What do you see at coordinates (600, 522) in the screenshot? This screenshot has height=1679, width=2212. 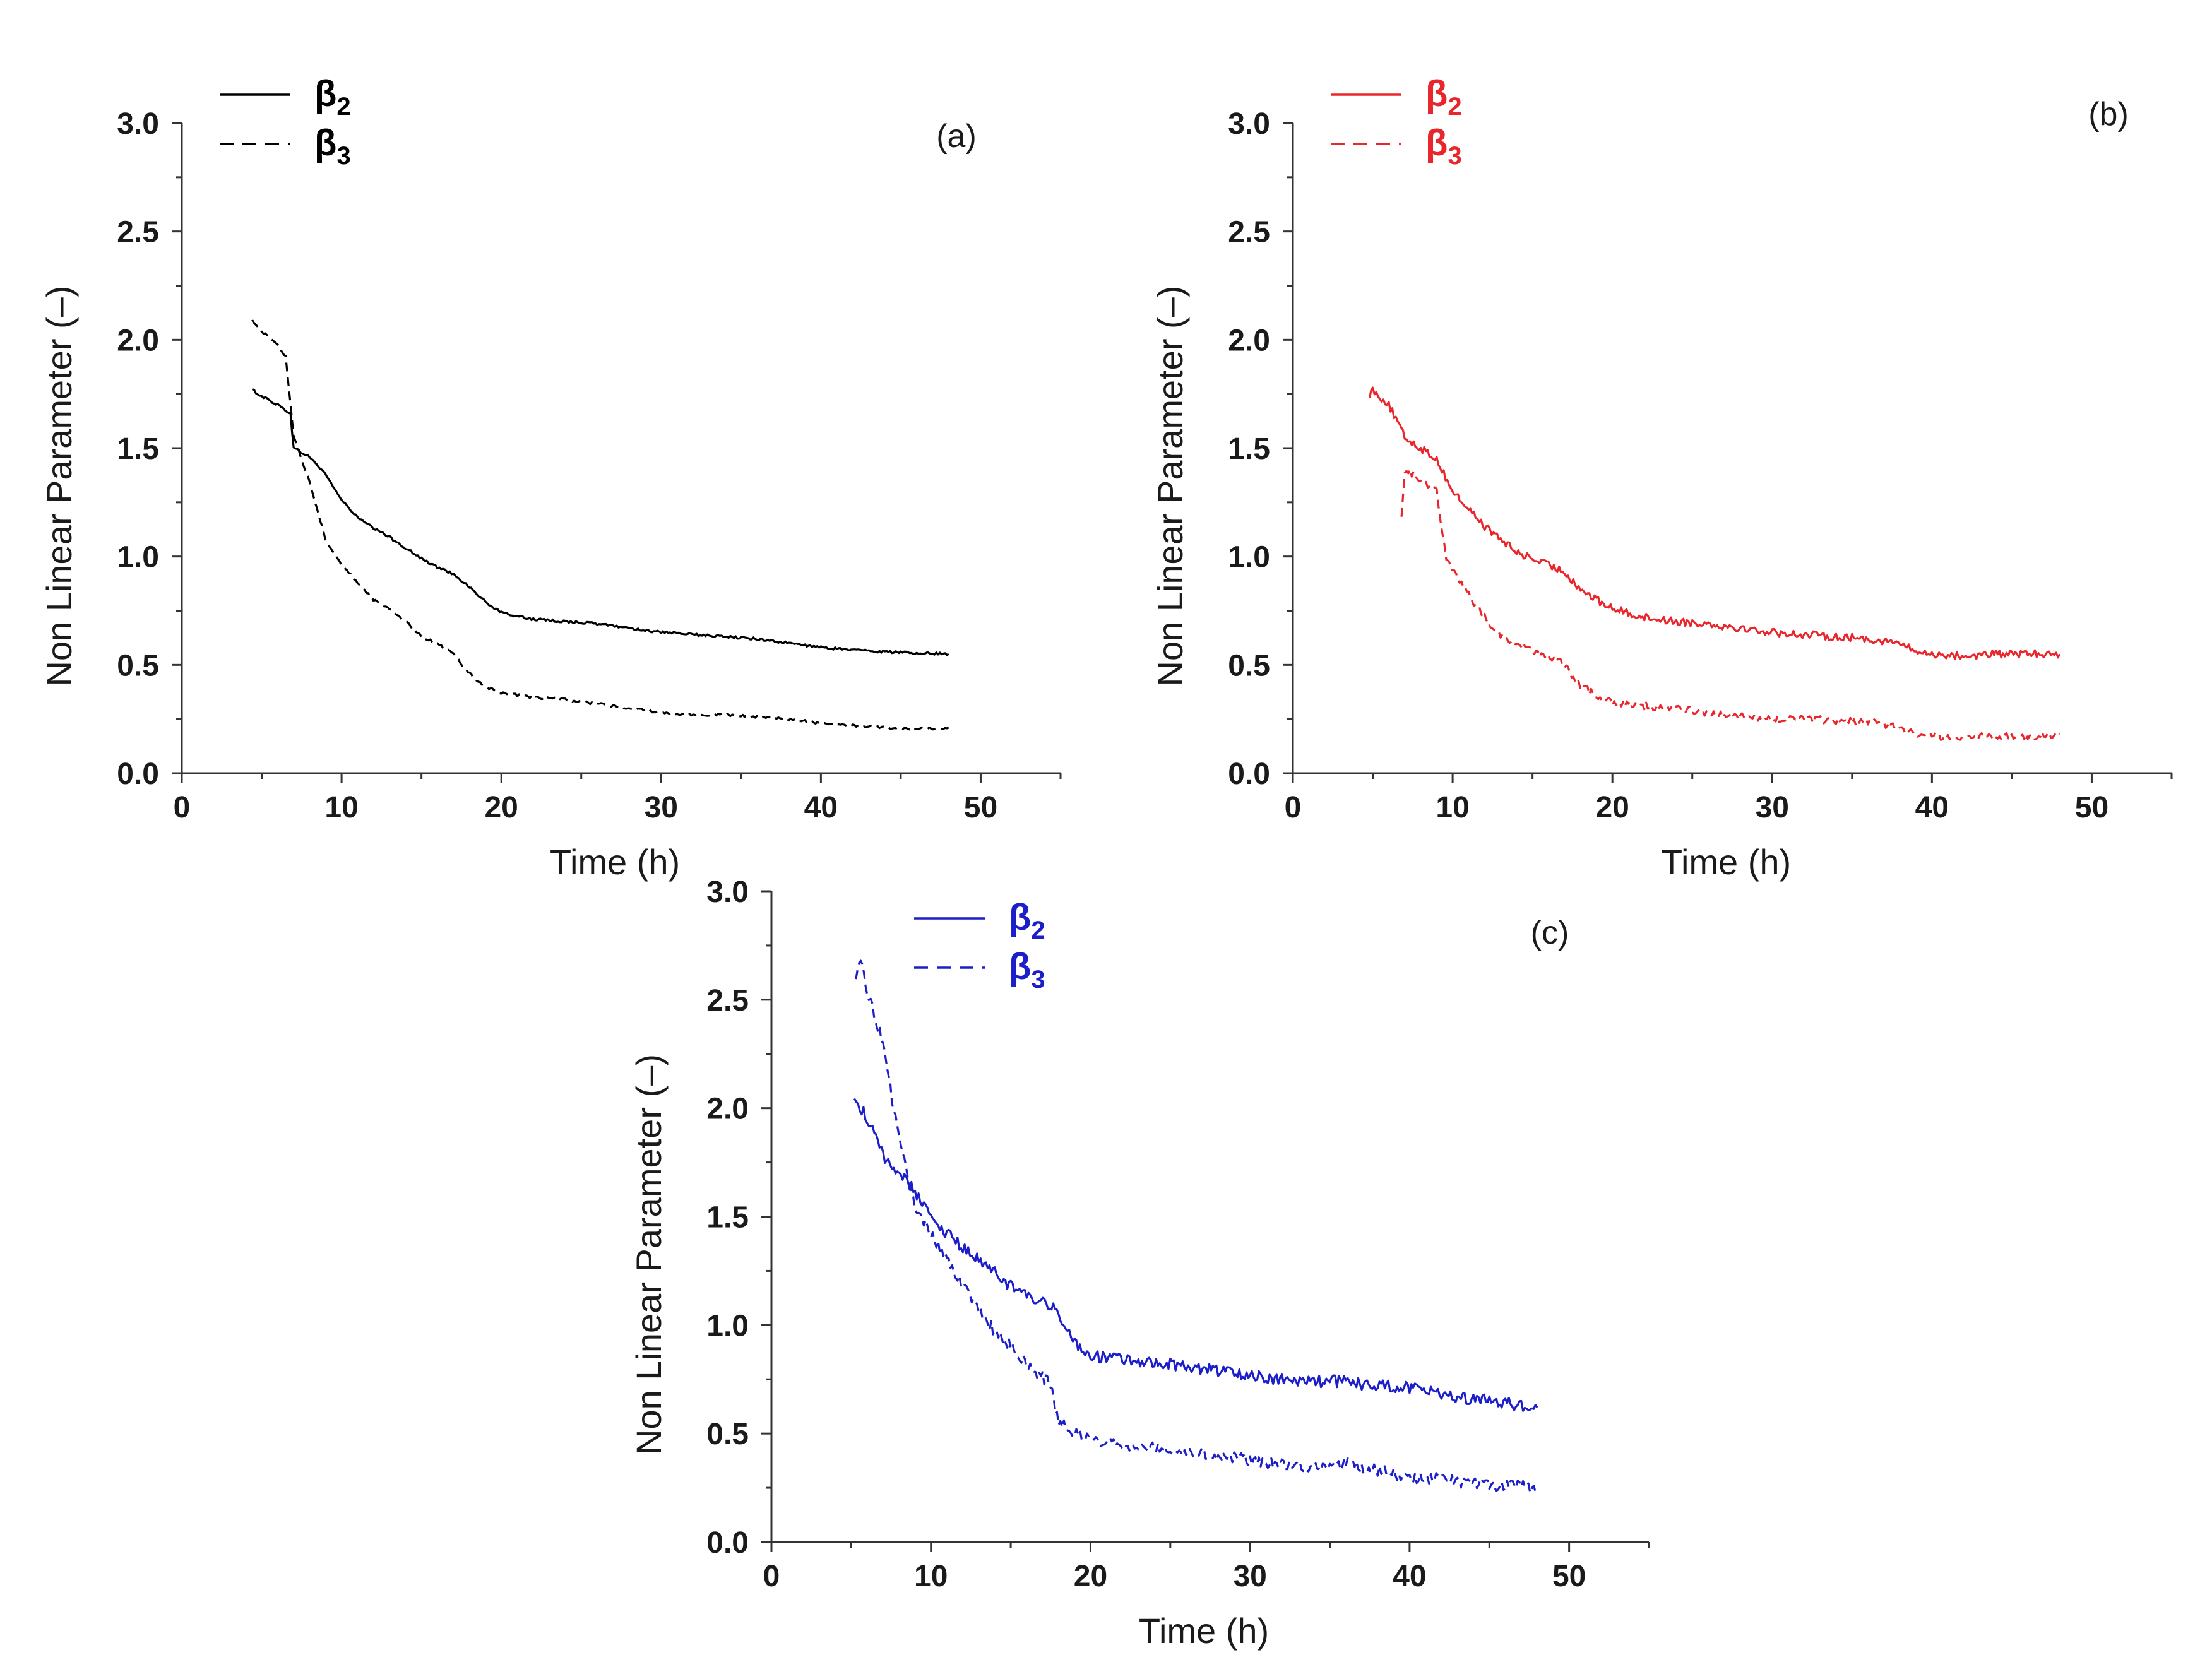 I see `series-beta2-line-a` at bounding box center [600, 522].